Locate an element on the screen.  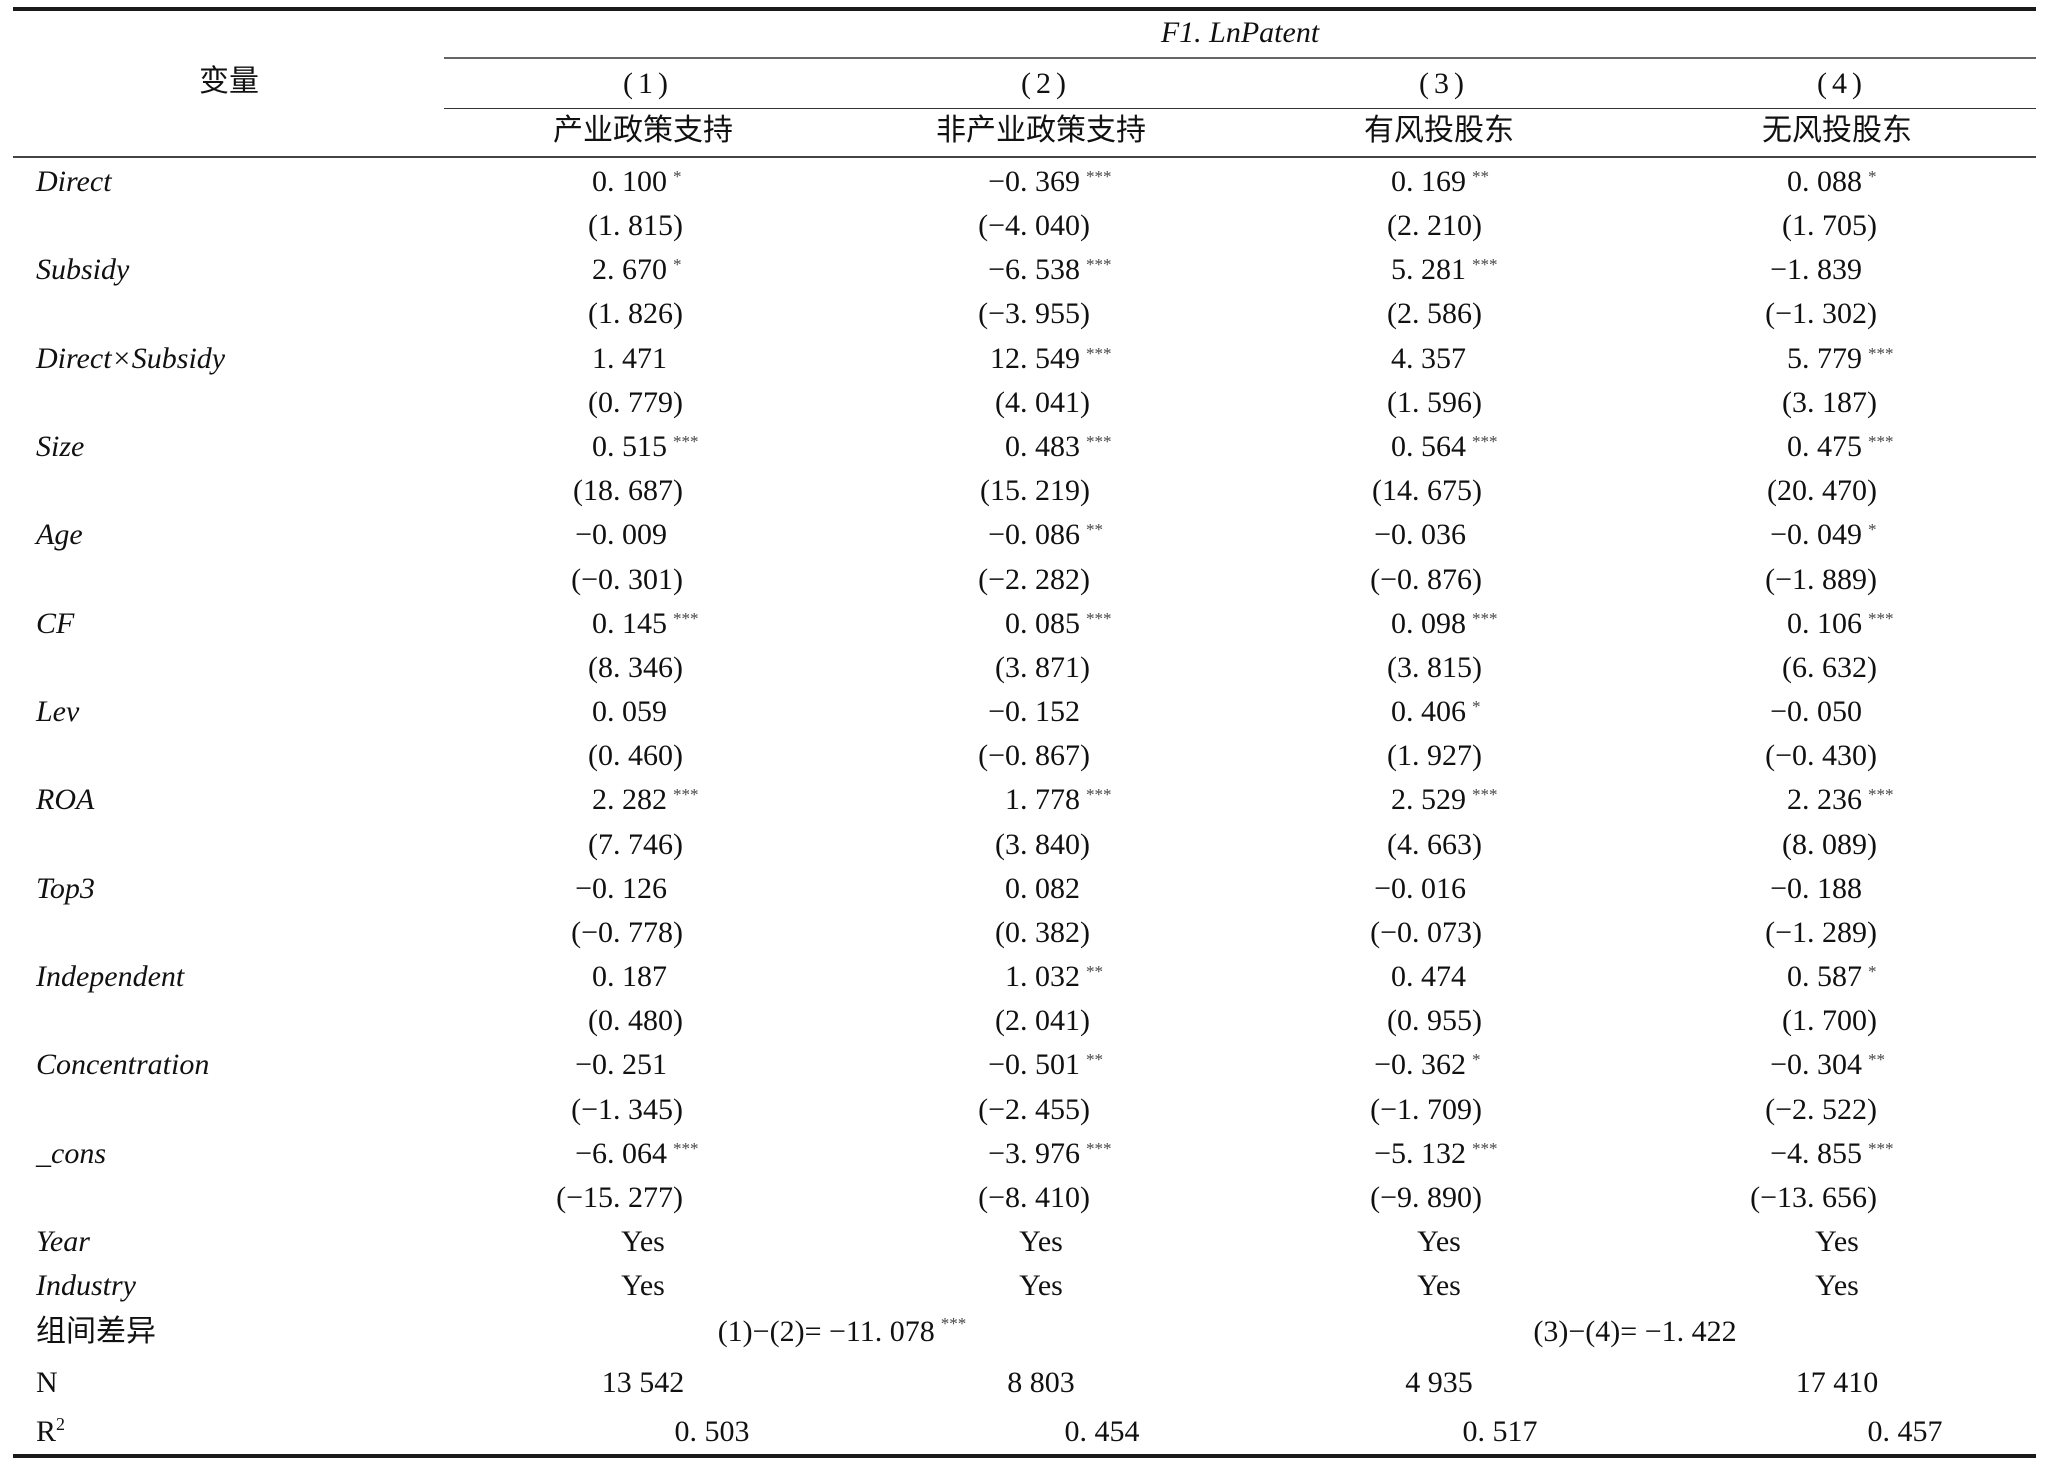
dependent-var-rule is located at coordinates (1240, 58).